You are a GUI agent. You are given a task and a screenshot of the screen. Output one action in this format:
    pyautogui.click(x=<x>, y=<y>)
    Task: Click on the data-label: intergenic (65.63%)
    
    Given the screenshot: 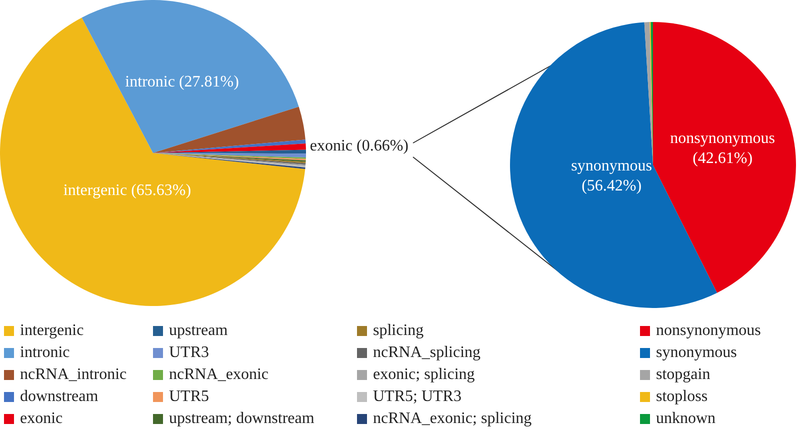 What is the action you would take?
    pyautogui.click(x=127, y=191)
    